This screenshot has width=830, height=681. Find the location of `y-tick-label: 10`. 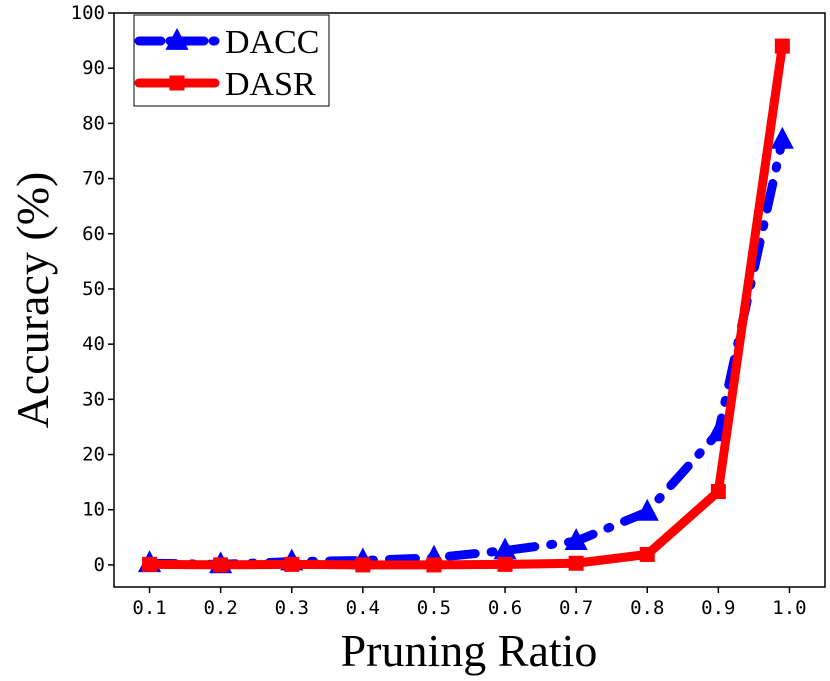

y-tick-label: 10 is located at coordinates (93, 510).